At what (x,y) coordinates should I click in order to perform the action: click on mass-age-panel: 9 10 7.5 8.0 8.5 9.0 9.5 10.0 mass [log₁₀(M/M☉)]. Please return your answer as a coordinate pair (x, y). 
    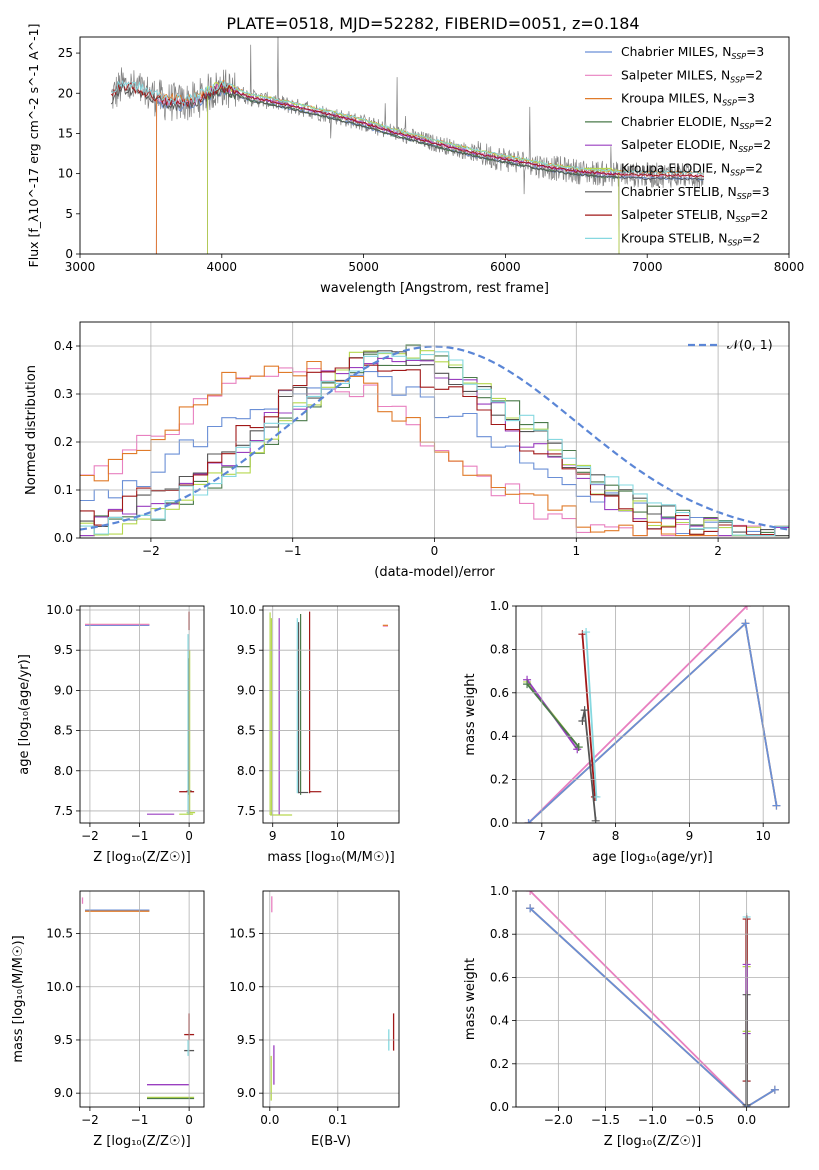
    Looking at the image, I should click on (314, 734).